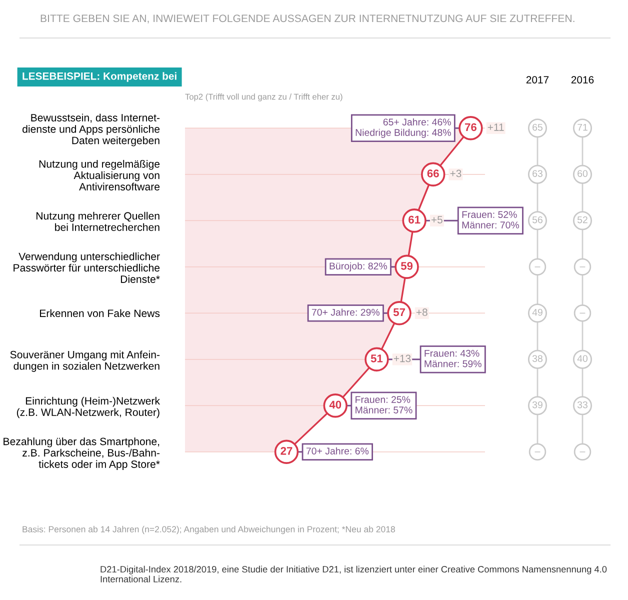 The width and height of the screenshot is (628, 600). I want to click on annotation: 70+ Jahre: 6%, so click(337, 450).